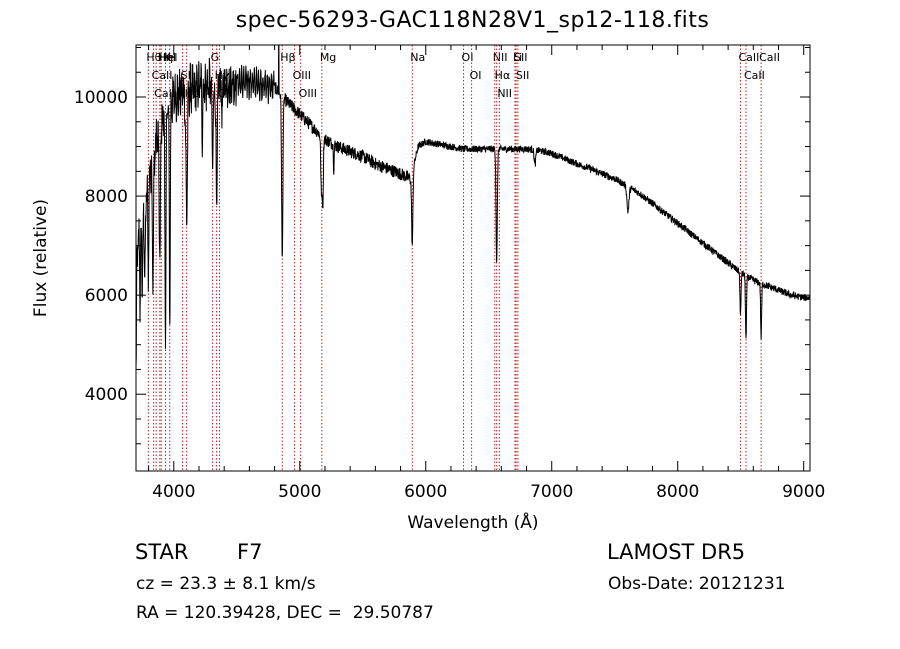  Describe the element at coordinates (41, 258) in the screenshot. I see `y-axis-label: Flux (relative)` at that location.